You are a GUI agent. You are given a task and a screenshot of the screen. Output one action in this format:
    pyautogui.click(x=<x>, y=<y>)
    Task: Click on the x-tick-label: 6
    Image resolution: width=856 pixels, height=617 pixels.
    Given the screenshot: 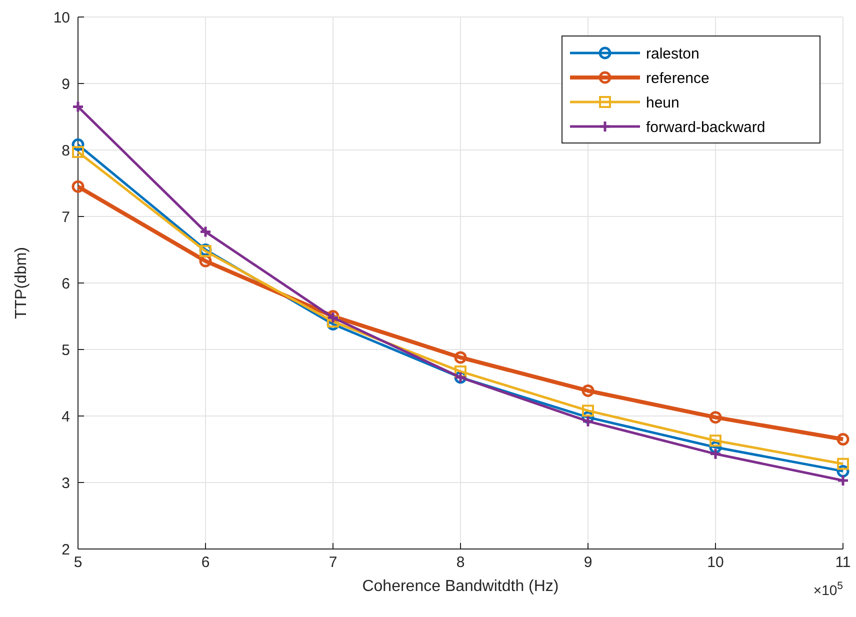 What is the action you would take?
    pyautogui.click(x=205, y=562)
    